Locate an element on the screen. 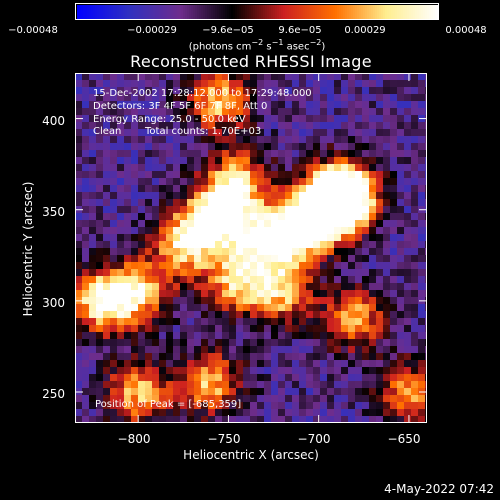 This screenshot has width=500, height=500. x-axis-label: Heliocentric X (arcsec) is located at coordinates (251, 455).